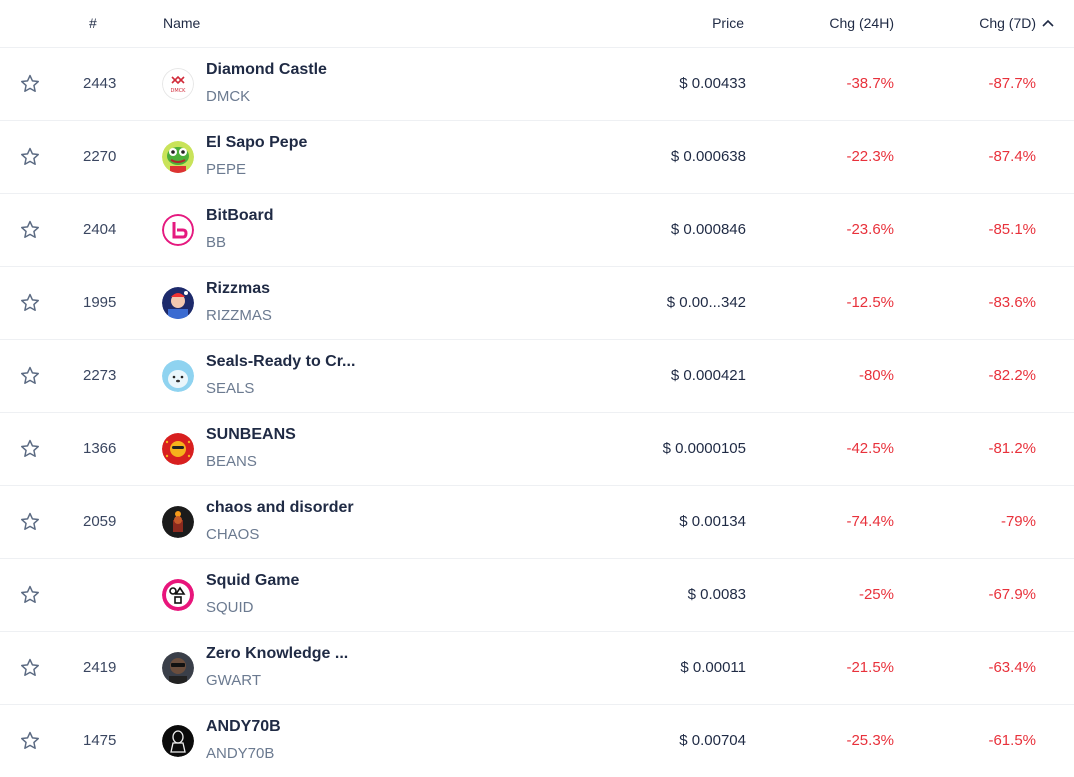 The height and width of the screenshot is (777, 1074). What do you see at coordinates (178, 230) in the screenshot?
I see `bb-logo-icon` at bounding box center [178, 230].